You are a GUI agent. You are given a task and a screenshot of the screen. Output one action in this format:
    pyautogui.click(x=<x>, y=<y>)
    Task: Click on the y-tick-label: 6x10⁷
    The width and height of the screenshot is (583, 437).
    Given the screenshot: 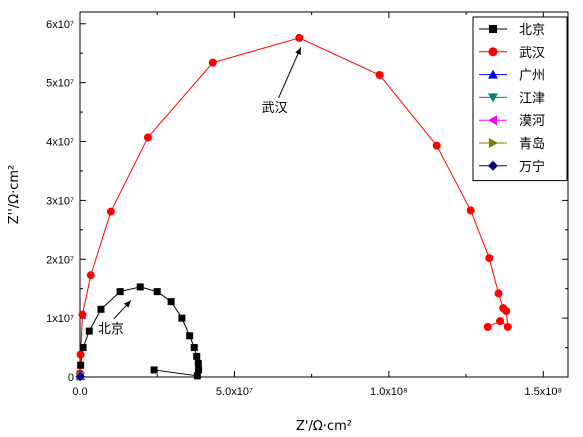 What is the action you would take?
    pyautogui.click(x=60, y=25)
    